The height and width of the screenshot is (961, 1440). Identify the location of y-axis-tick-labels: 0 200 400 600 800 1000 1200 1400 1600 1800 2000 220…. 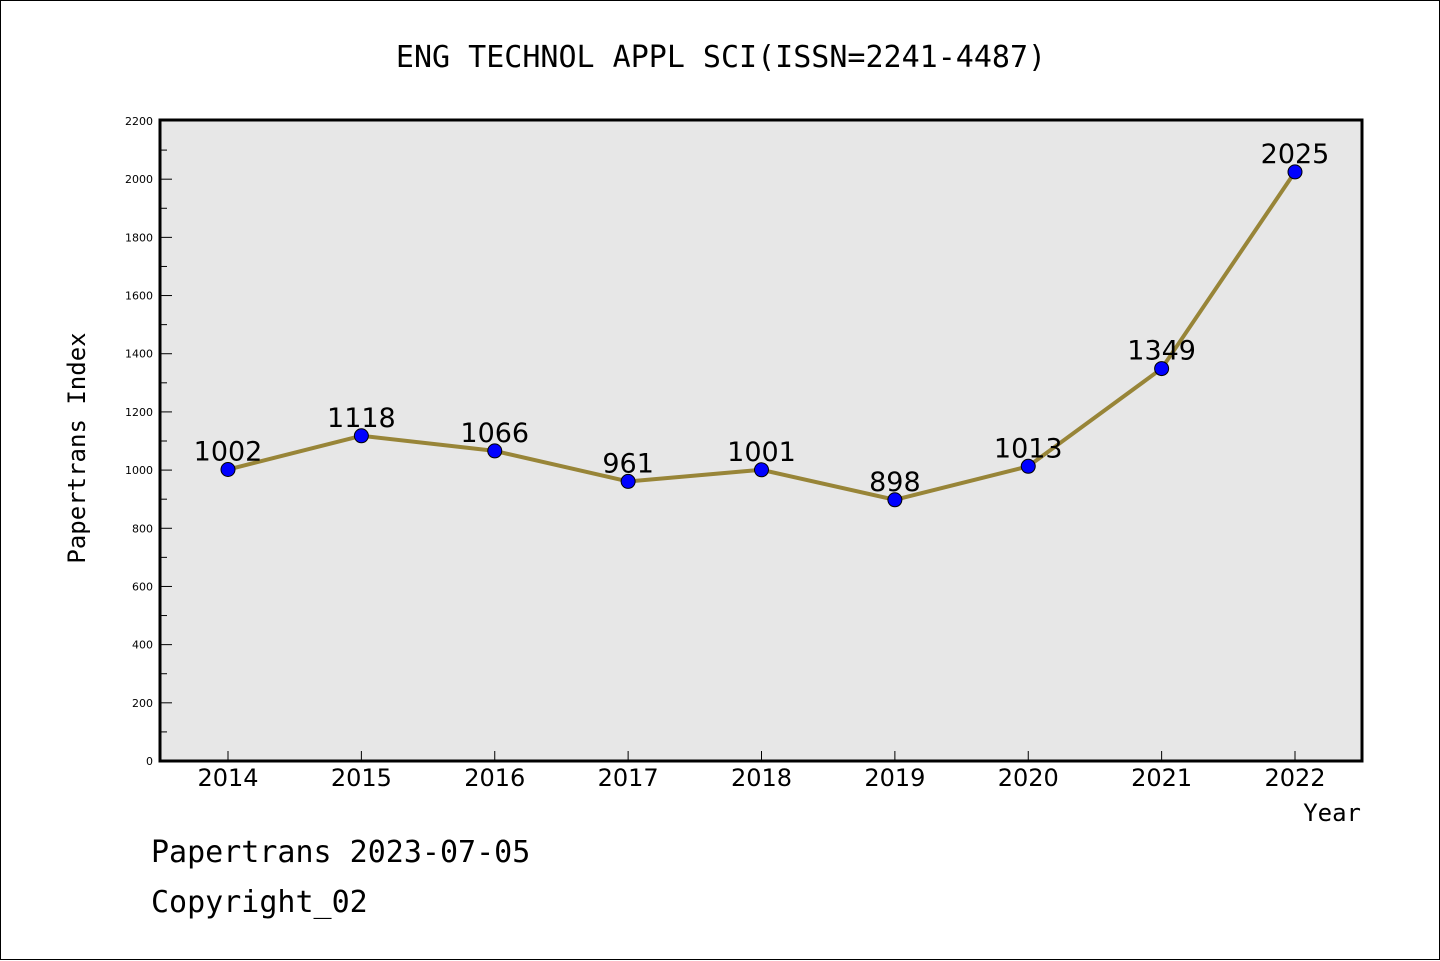
(139, 441).